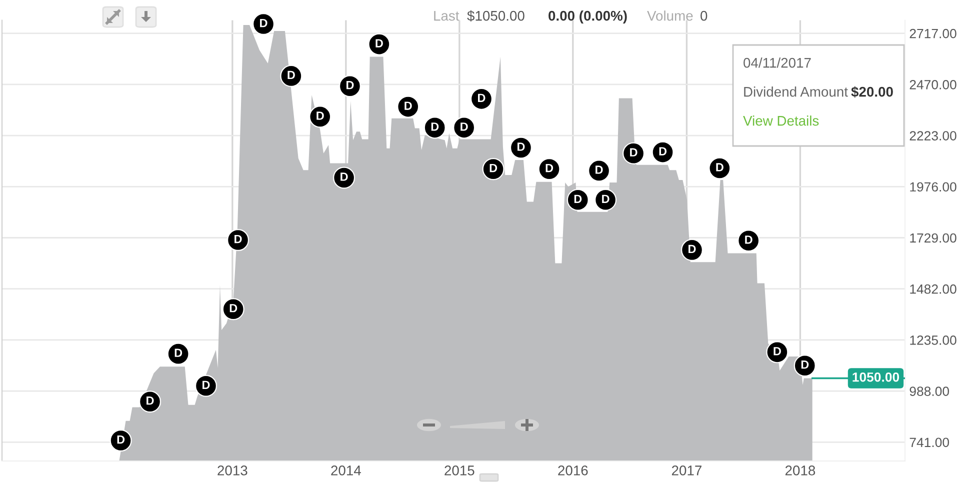 The image size is (965, 496). What do you see at coordinates (781, 121) in the screenshot?
I see `annotation: View Details` at bounding box center [781, 121].